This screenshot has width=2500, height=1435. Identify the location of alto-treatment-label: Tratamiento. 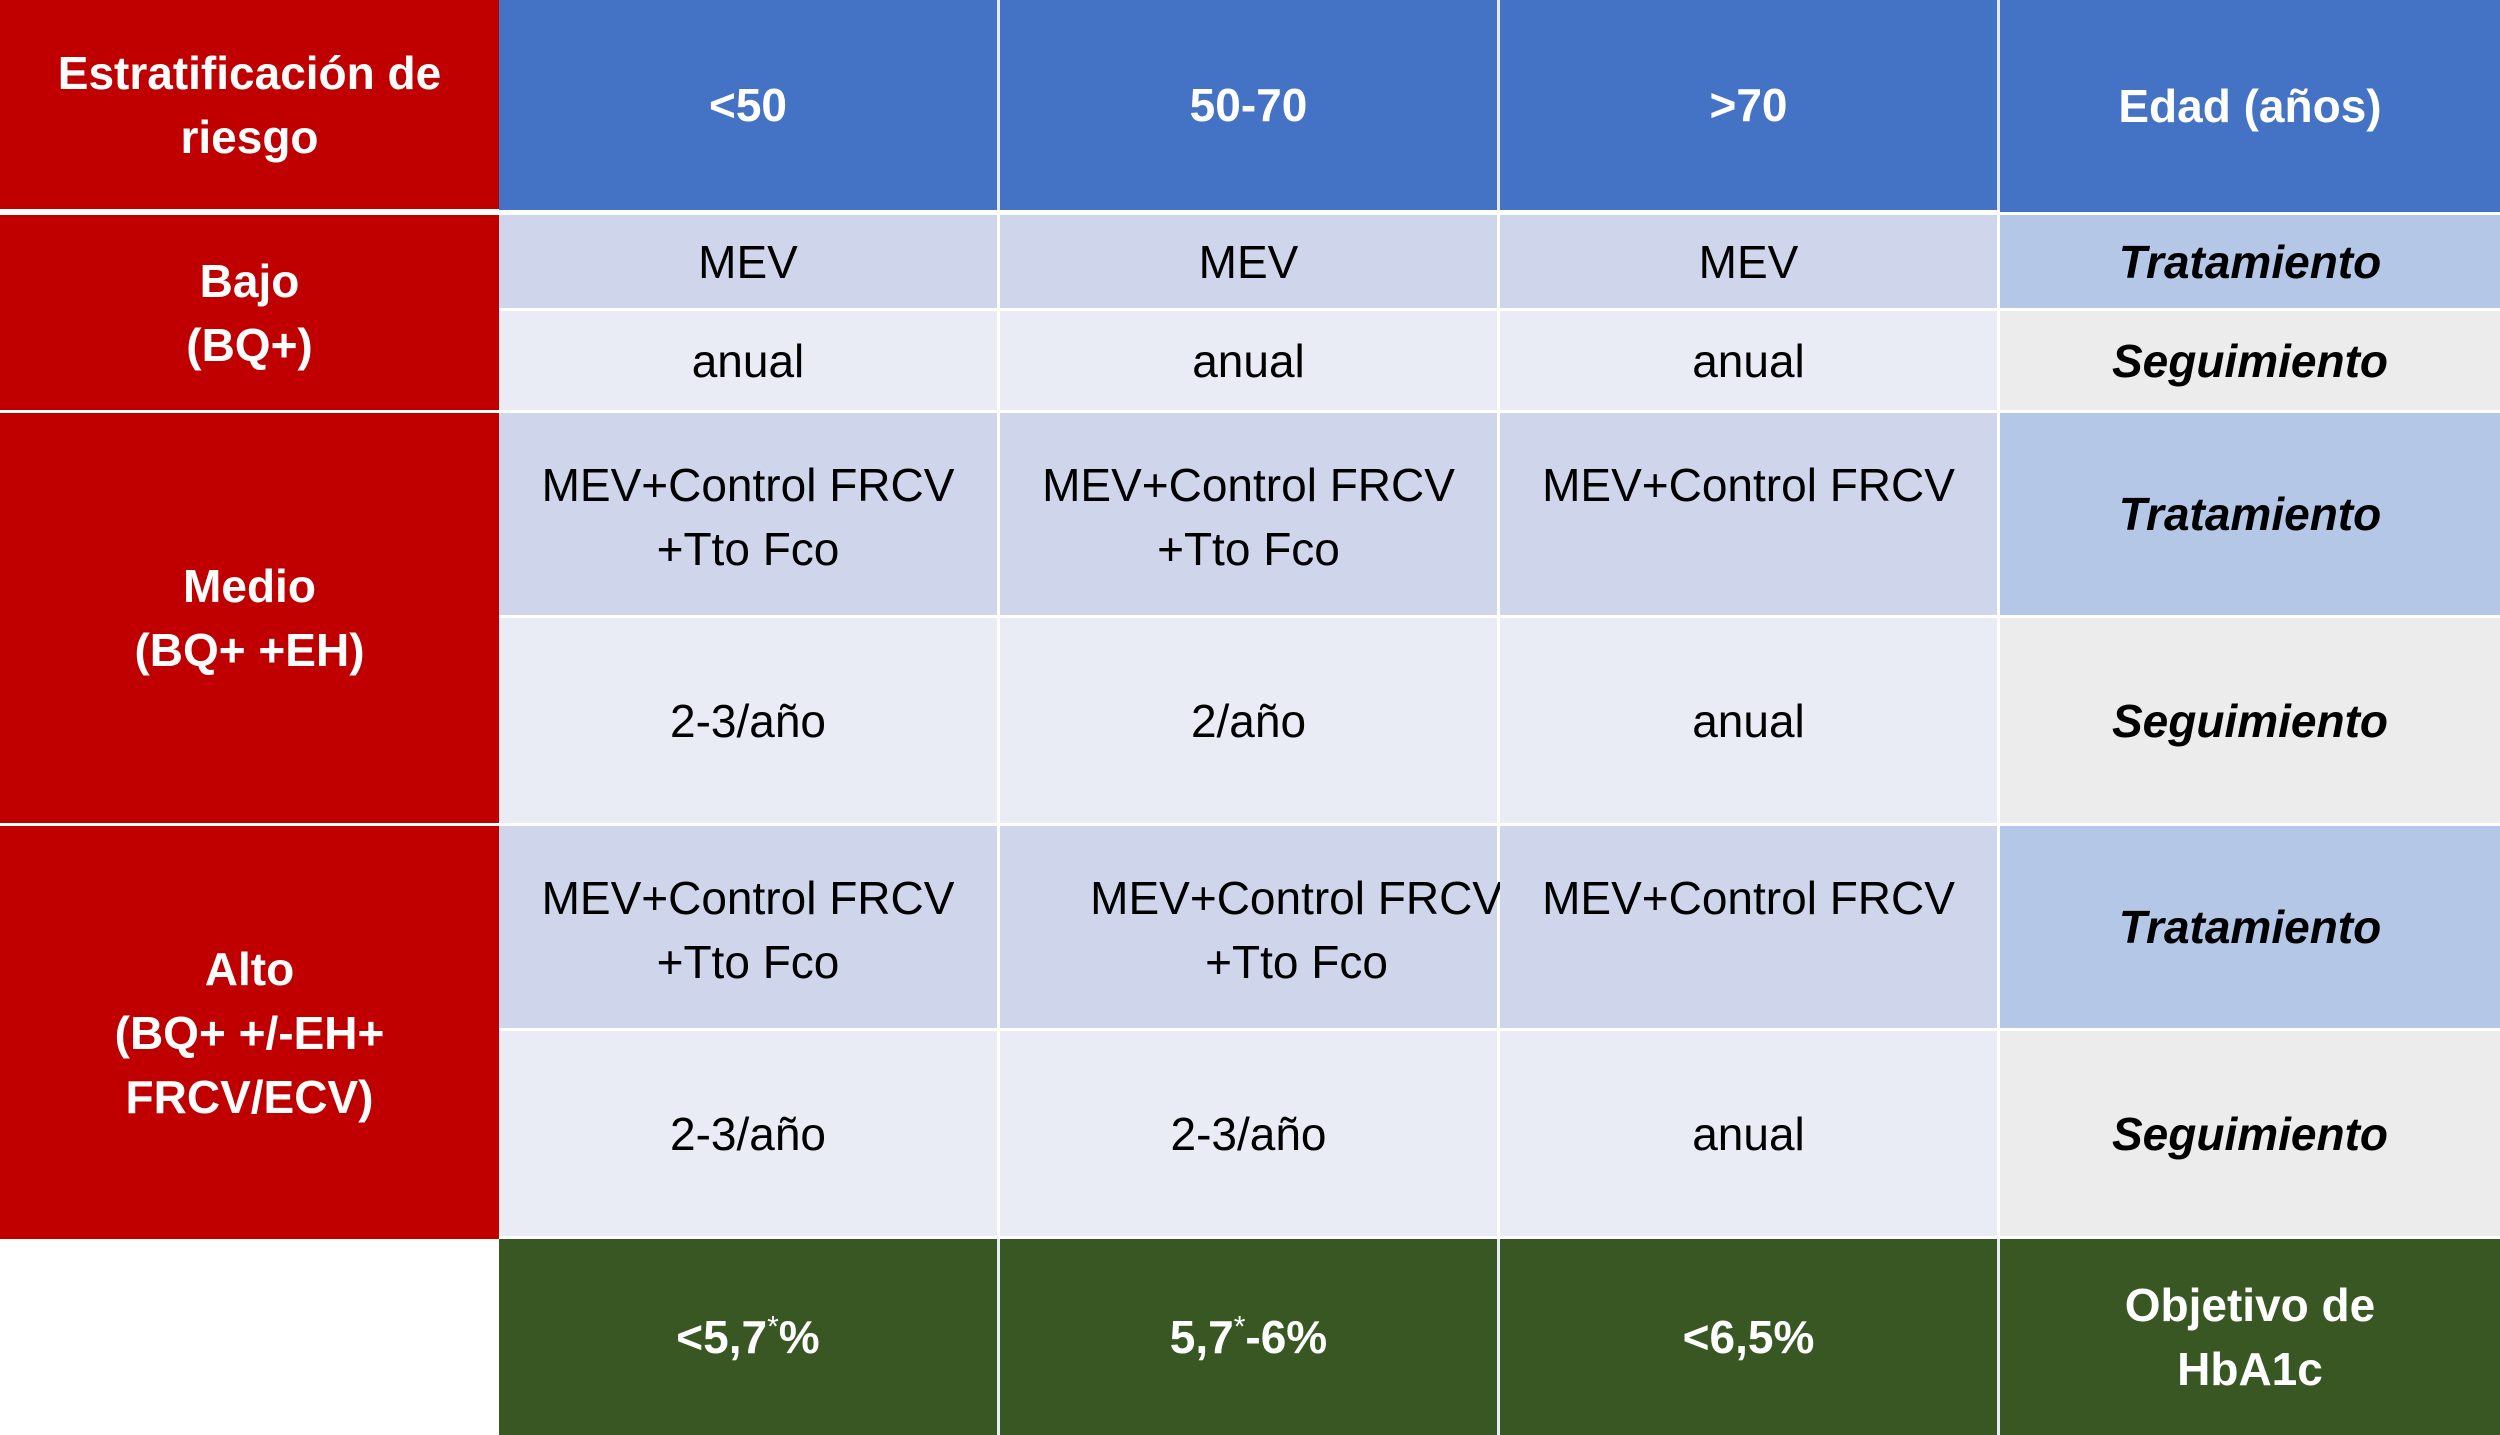
(2250, 928).